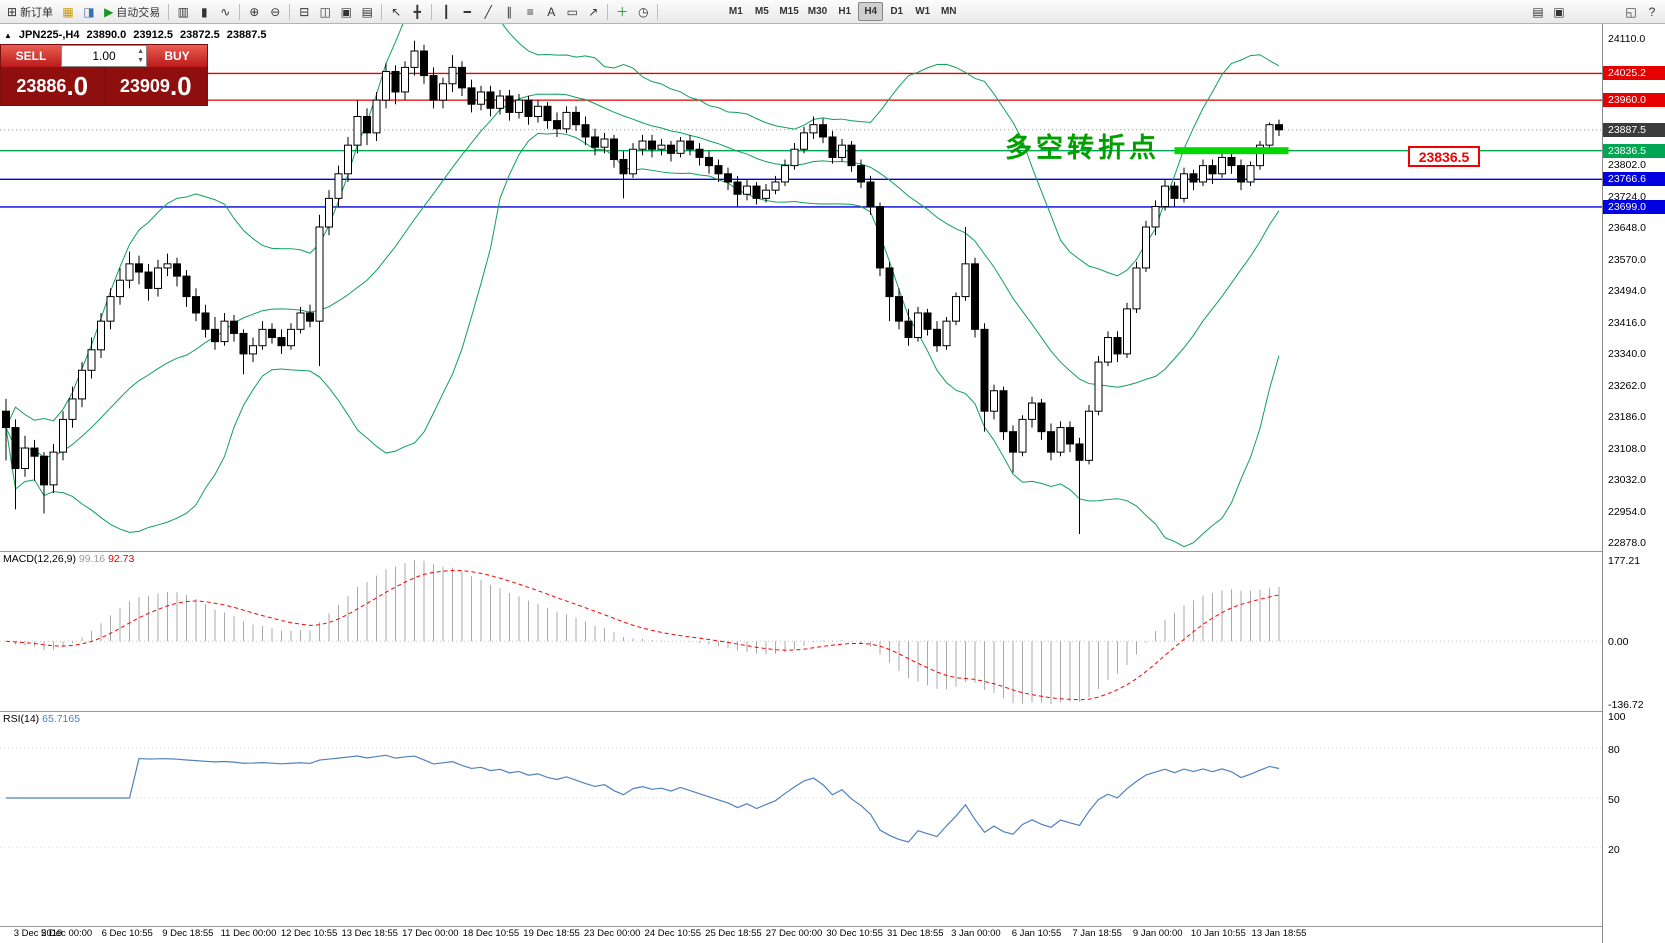  I want to click on horizontal-line-icon: ━, so click(467, 12).